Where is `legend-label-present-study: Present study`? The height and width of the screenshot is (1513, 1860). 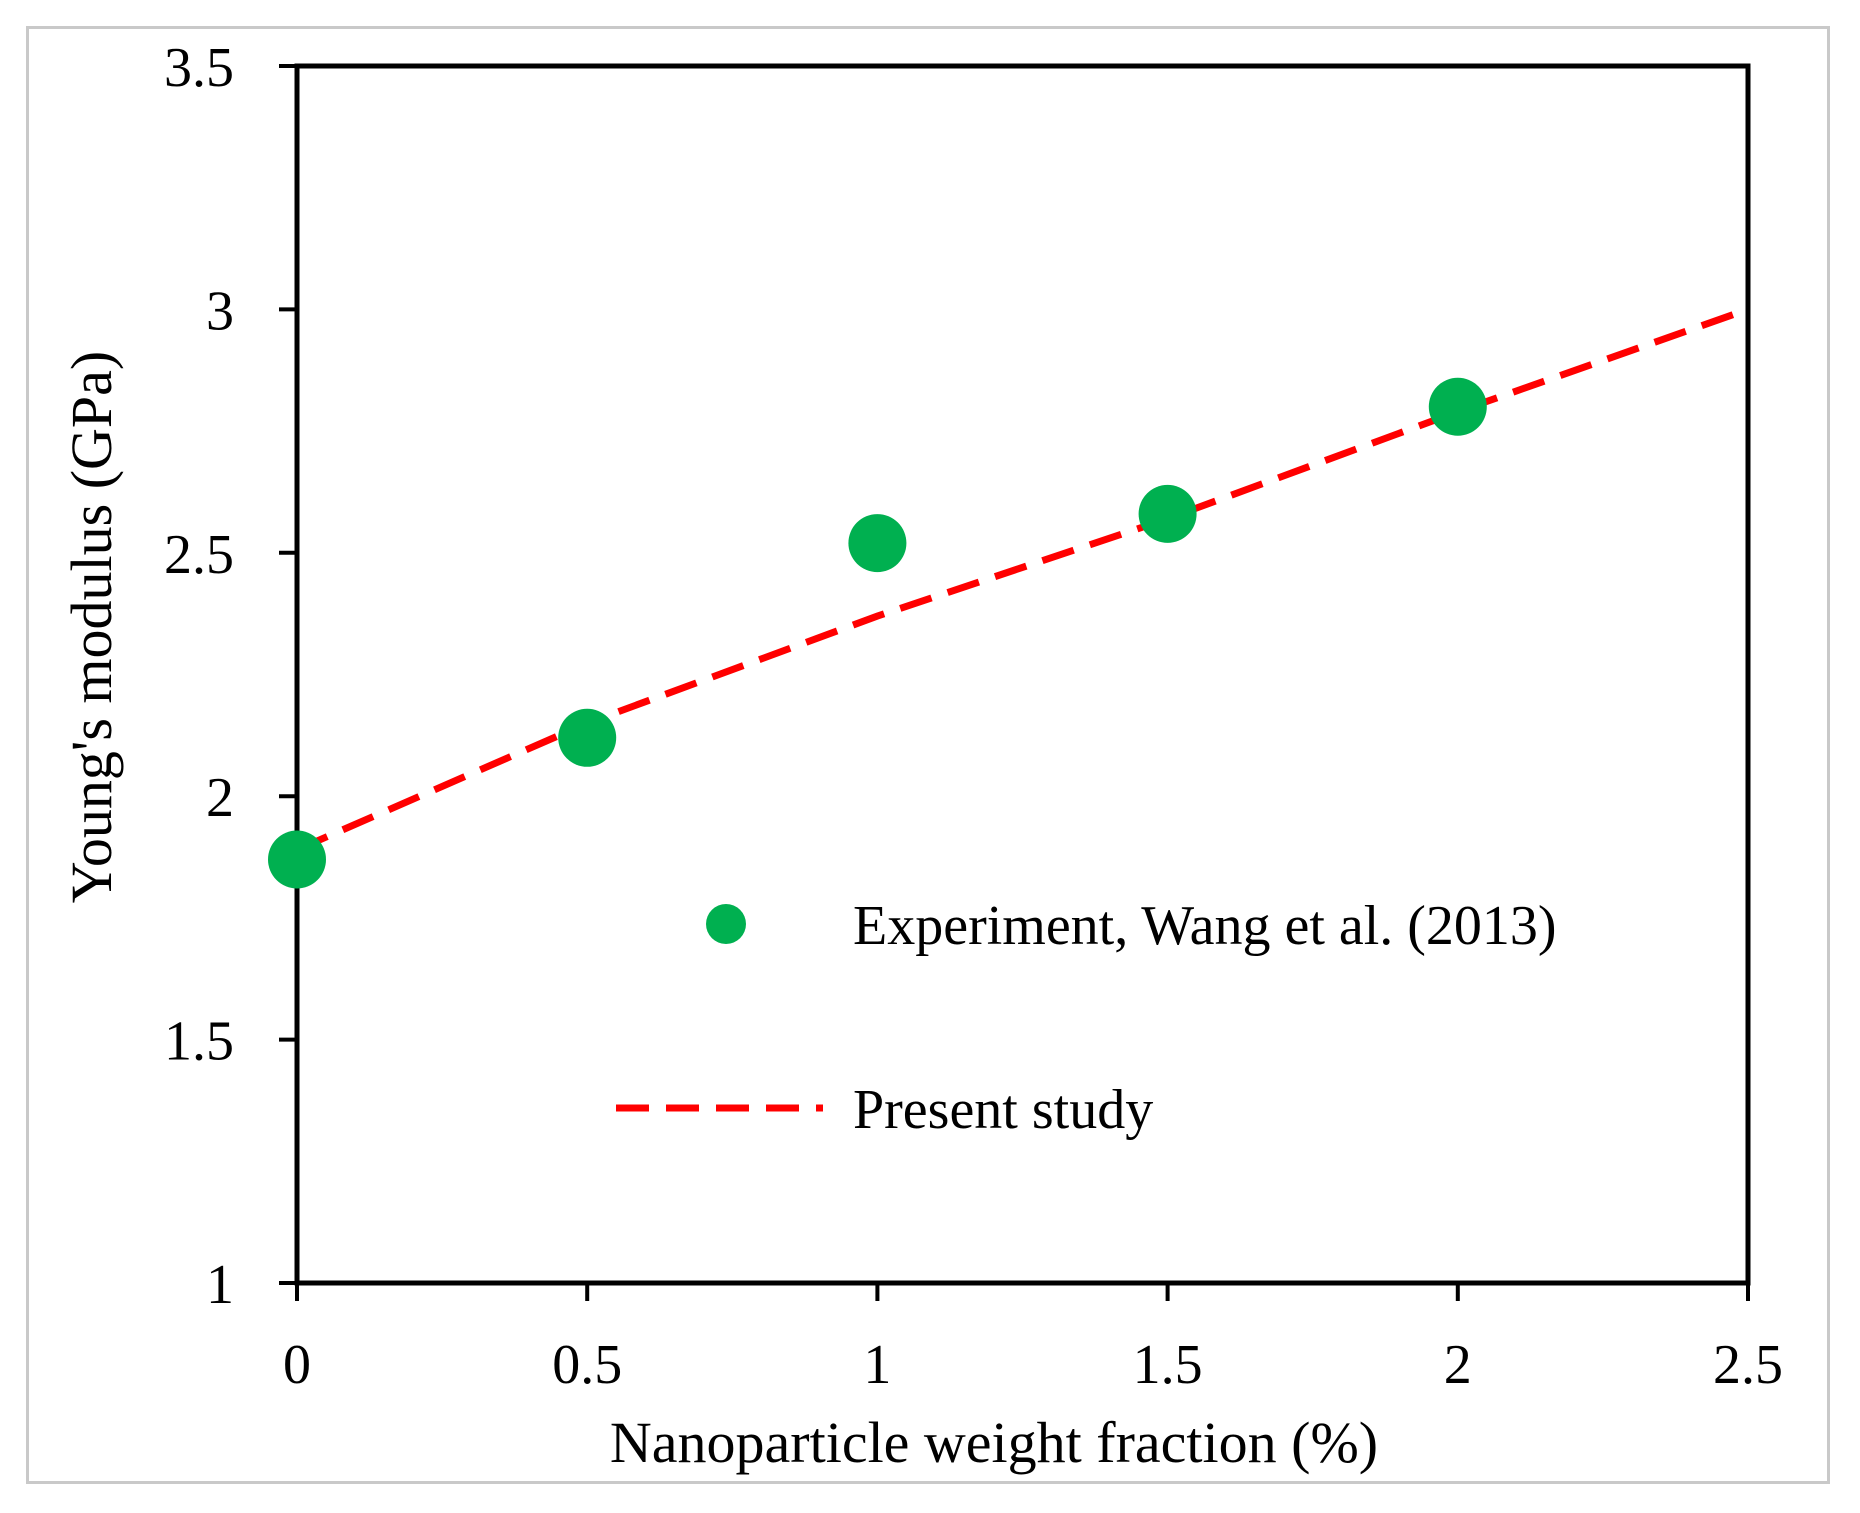
legend-label-present-study: Present study is located at coordinates (1003, 1110).